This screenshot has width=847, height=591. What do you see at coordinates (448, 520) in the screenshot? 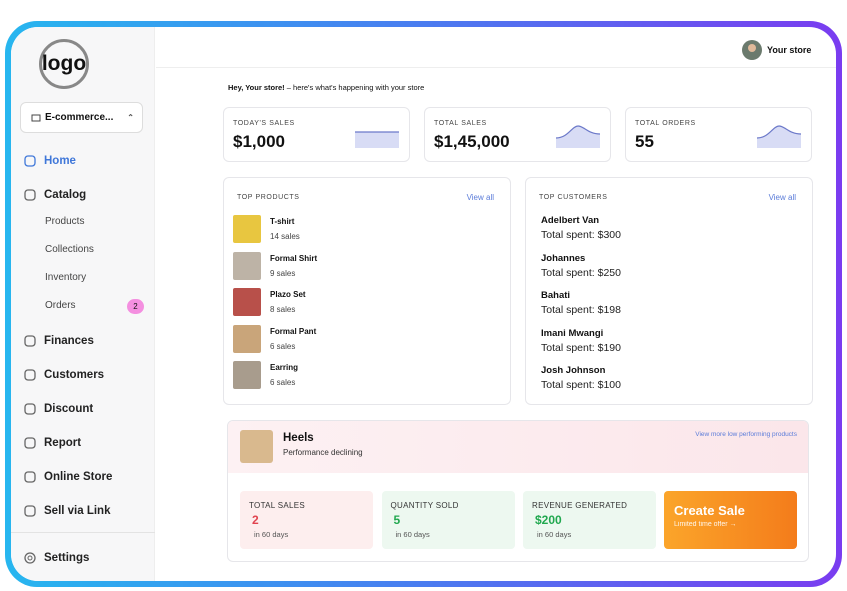
I see `metric: QUANTITY SOLD 5 in 60 days` at bounding box center [448, 520].